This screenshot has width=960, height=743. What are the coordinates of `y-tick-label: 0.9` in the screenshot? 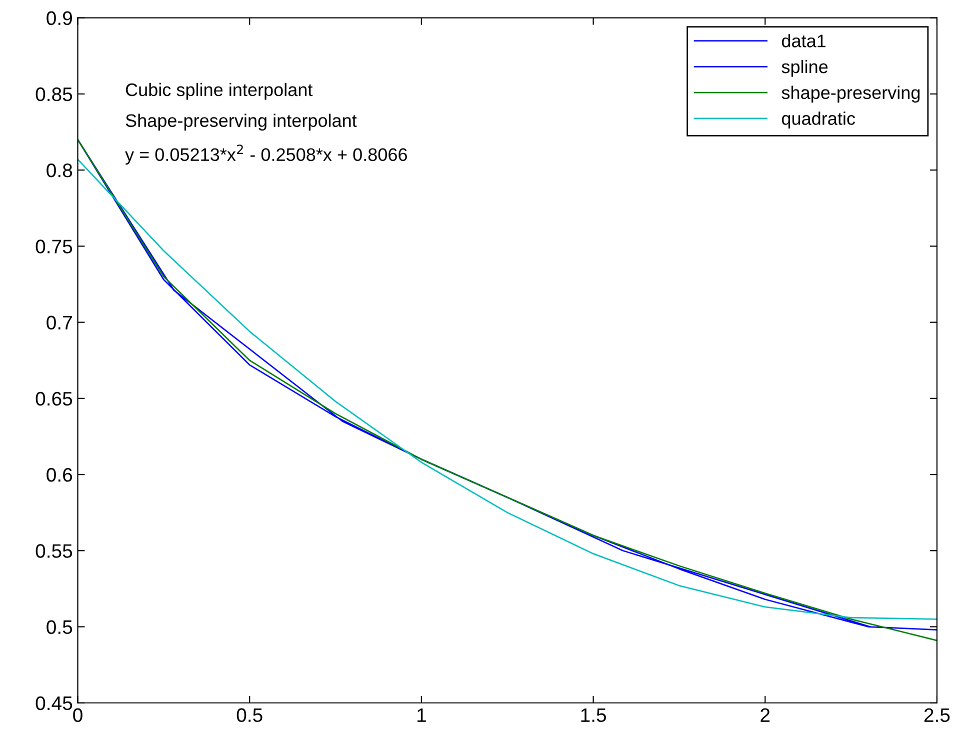 It's located at (59, 18).